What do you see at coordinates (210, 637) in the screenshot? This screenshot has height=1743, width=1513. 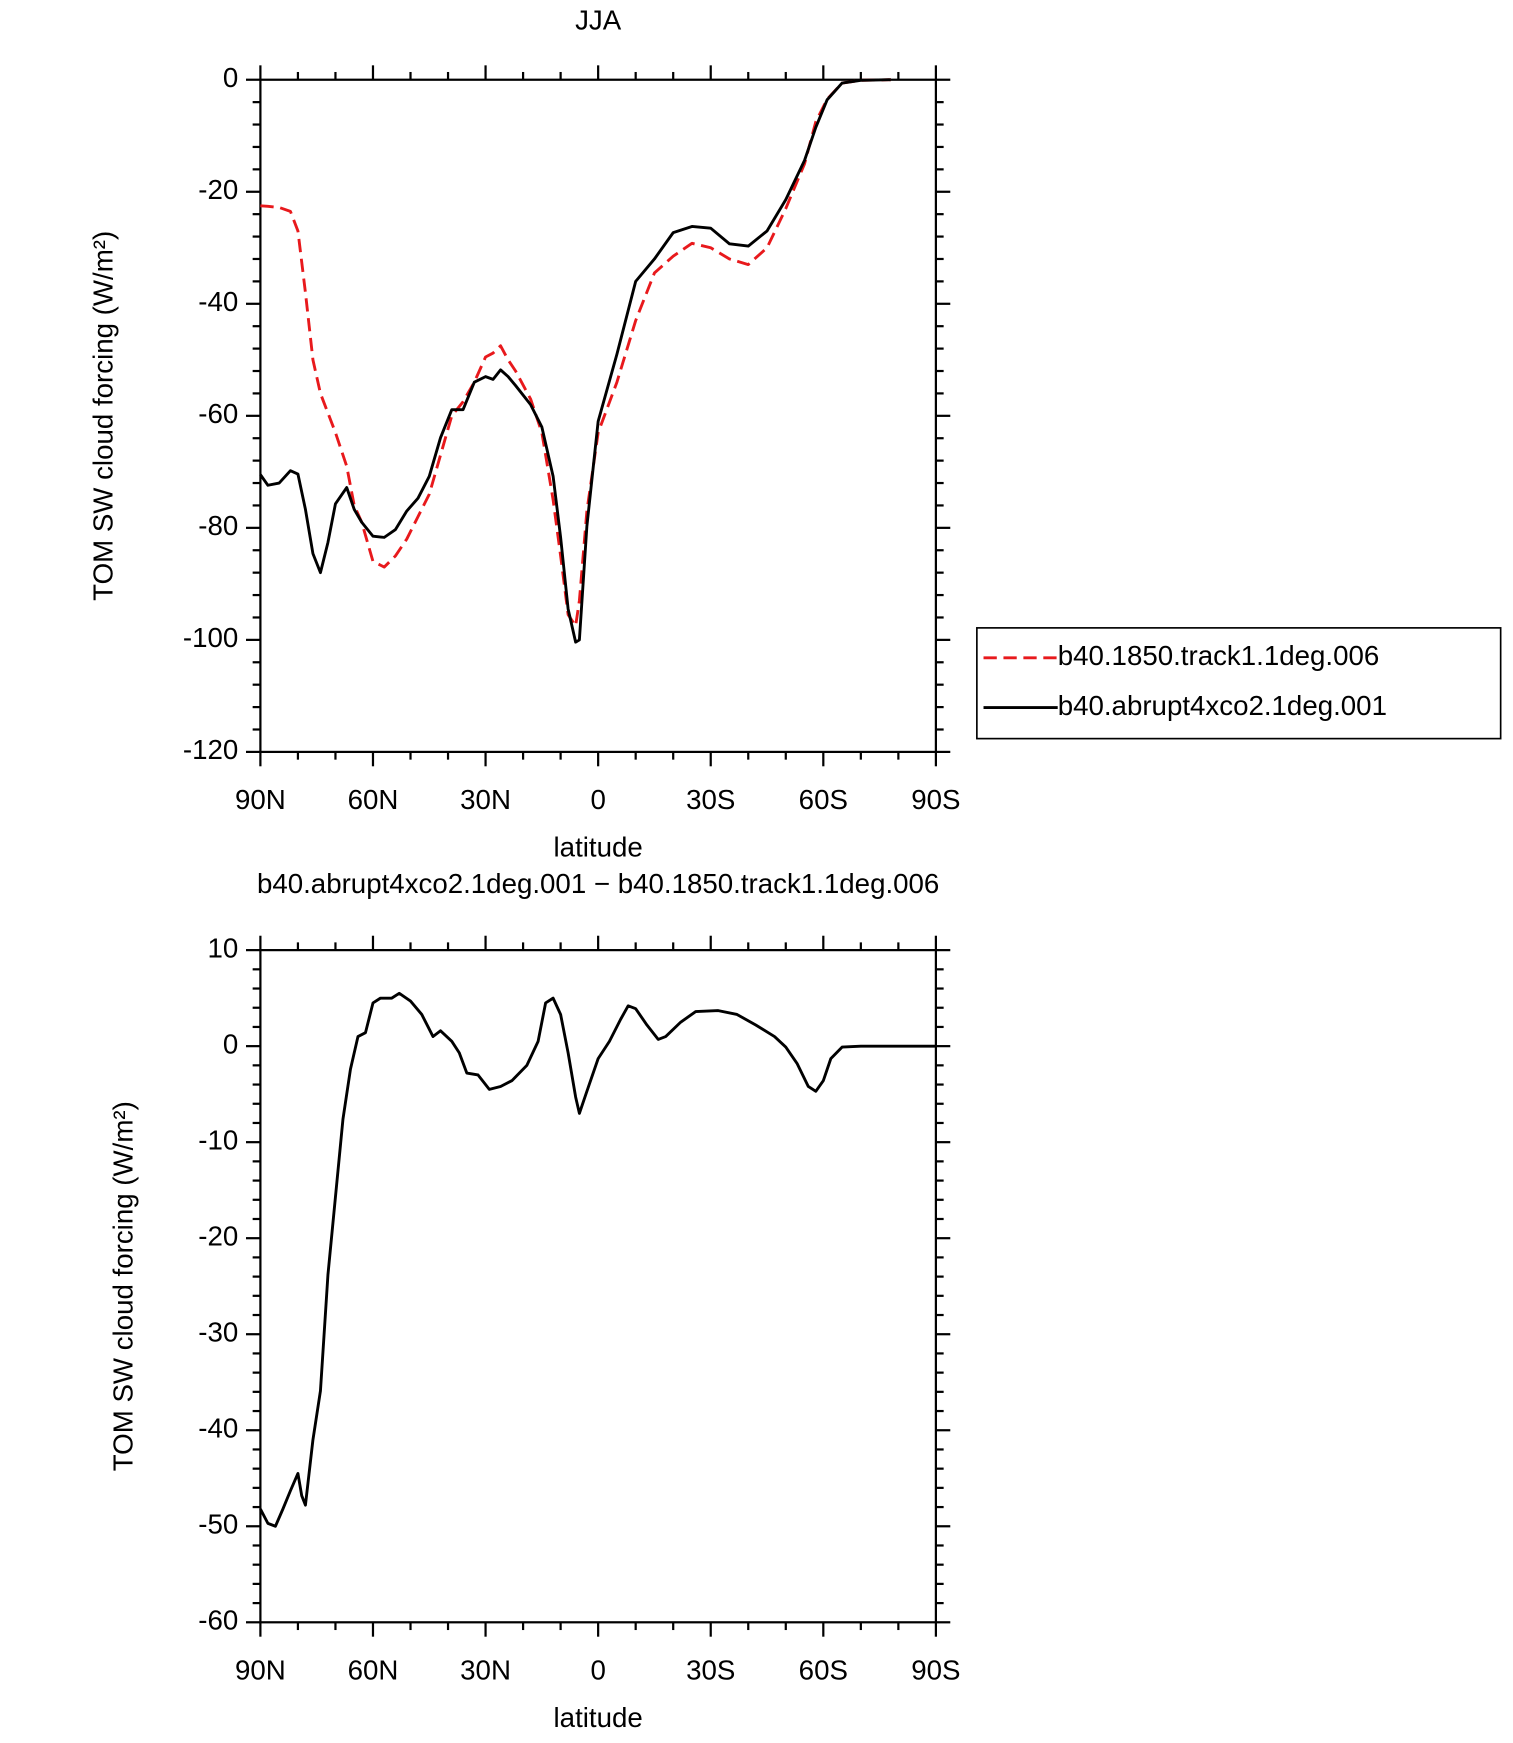 I see `y-tick-label: -100` at bounding box center [210, 637].